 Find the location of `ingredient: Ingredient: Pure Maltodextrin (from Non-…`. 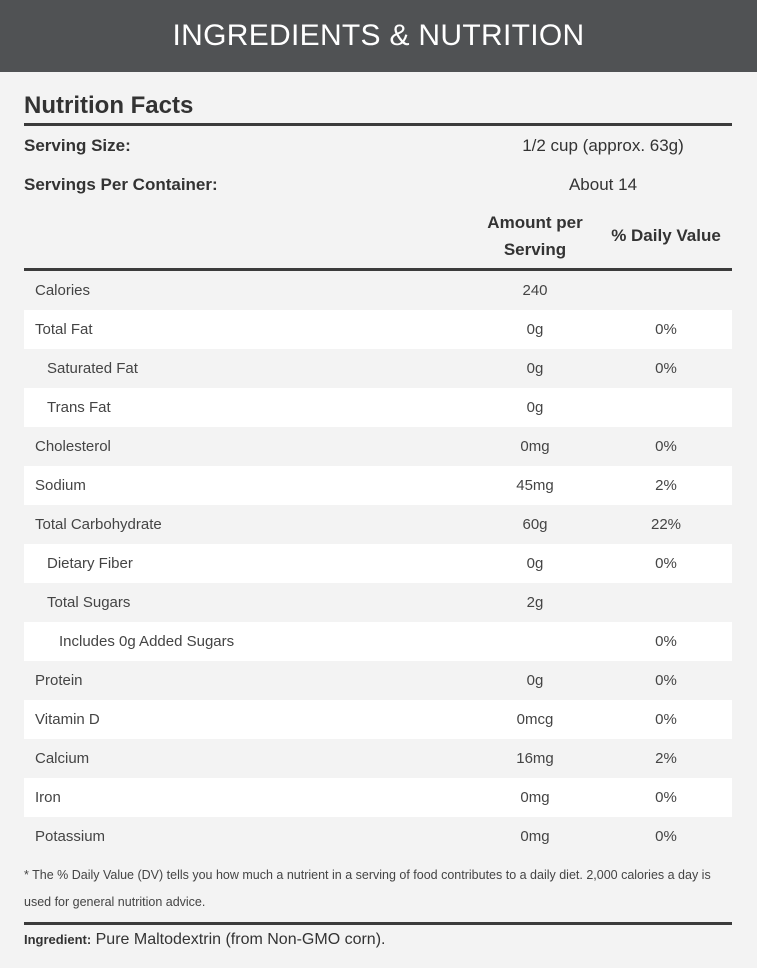

ingredient: Ingredient: Pure Maltodextrin (from Non-… is located at coordinates (378, 940).